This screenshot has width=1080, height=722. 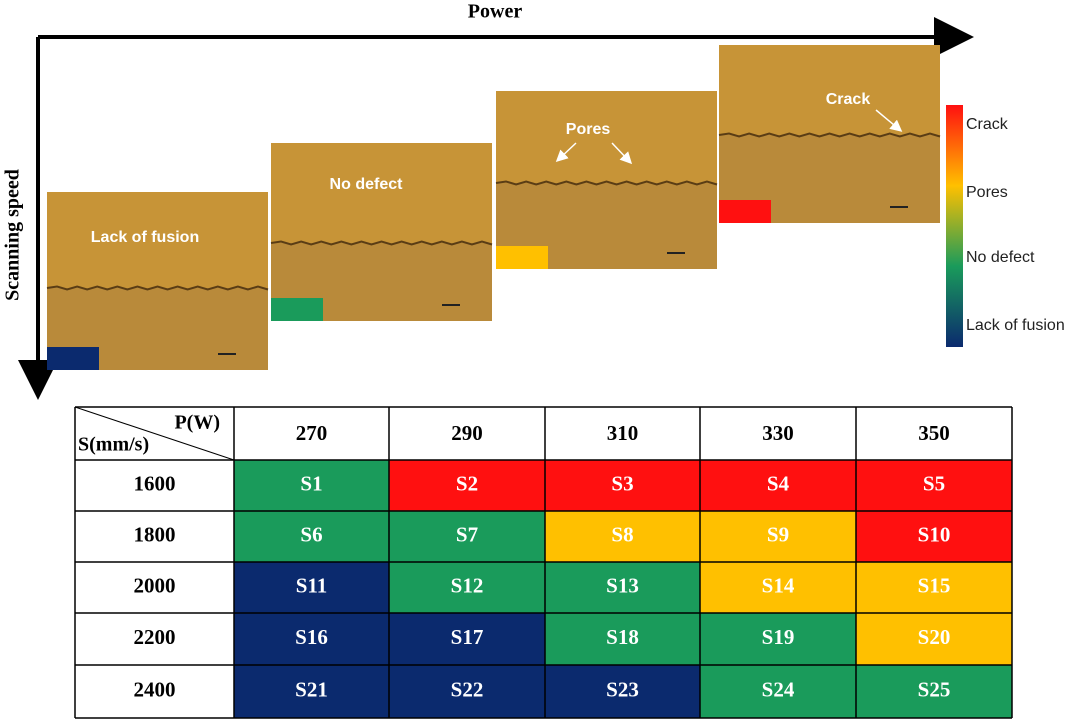 What do you see at coordinates (622, 689) in the screenshot?
I see `cell-label: S23` at bounding box center [622, 689].